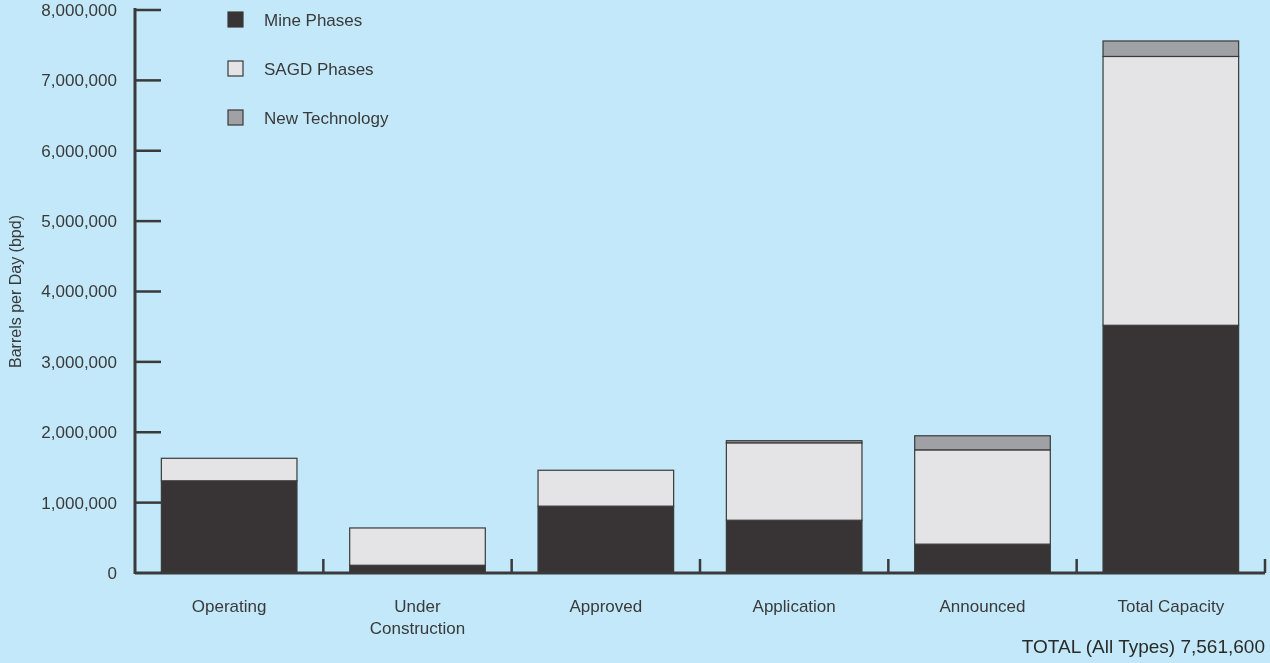  I want to click on x-tick-label: Announced, so click(982, 606).